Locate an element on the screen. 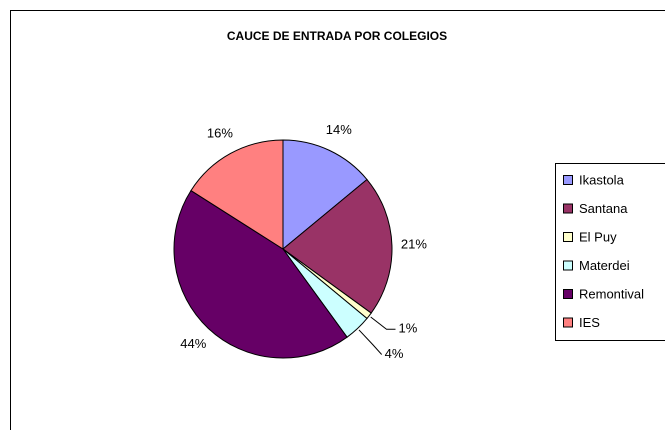 Image resolution: width=665 pixels, height=430 pixels. data-label: 16% is located at coordinates (220, 133).